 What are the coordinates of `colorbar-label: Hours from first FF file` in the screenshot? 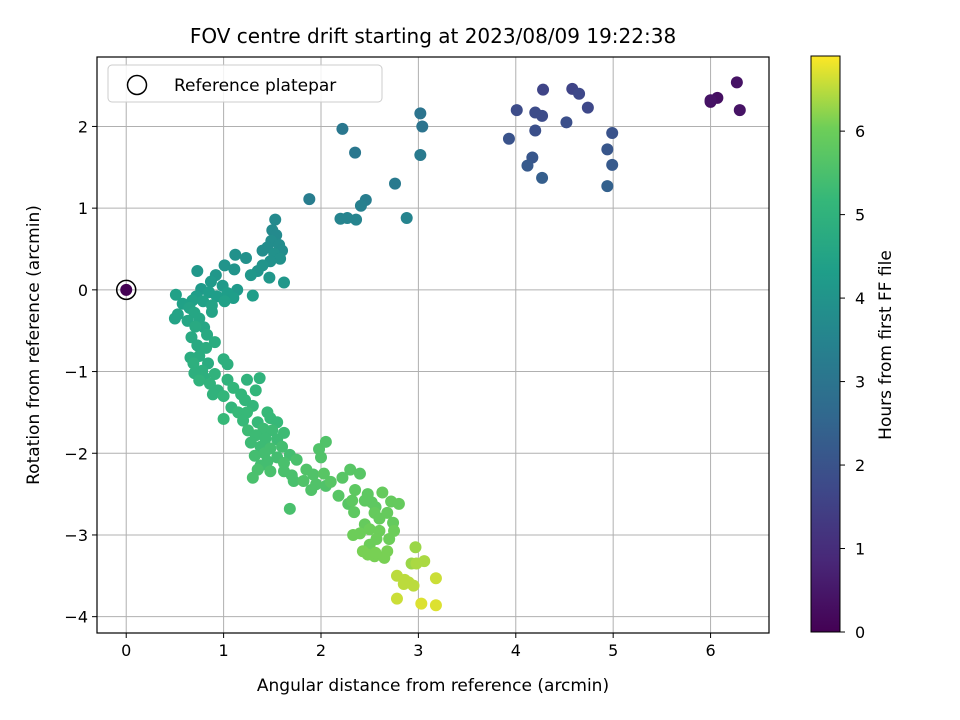 It's located at (886, 345).